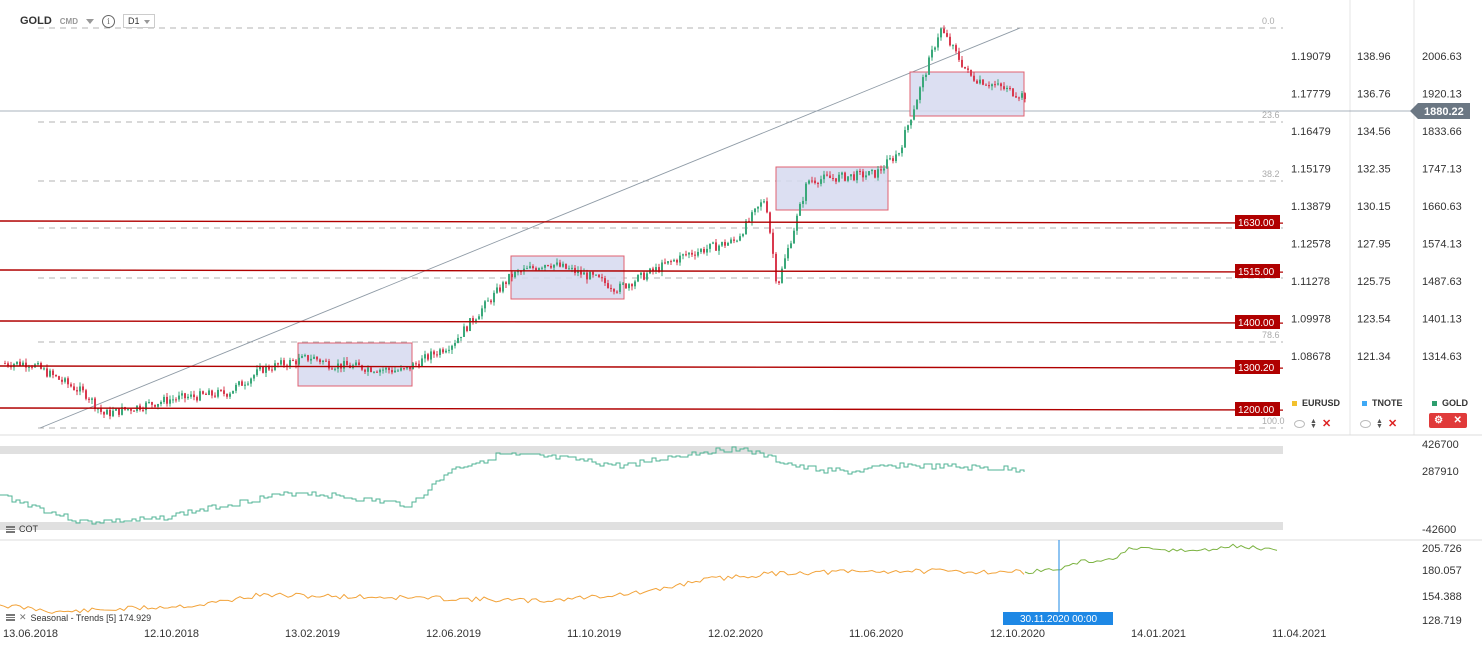 The image size is (1482, 655). I want to click on current-price-tag, so click(1440, 111).